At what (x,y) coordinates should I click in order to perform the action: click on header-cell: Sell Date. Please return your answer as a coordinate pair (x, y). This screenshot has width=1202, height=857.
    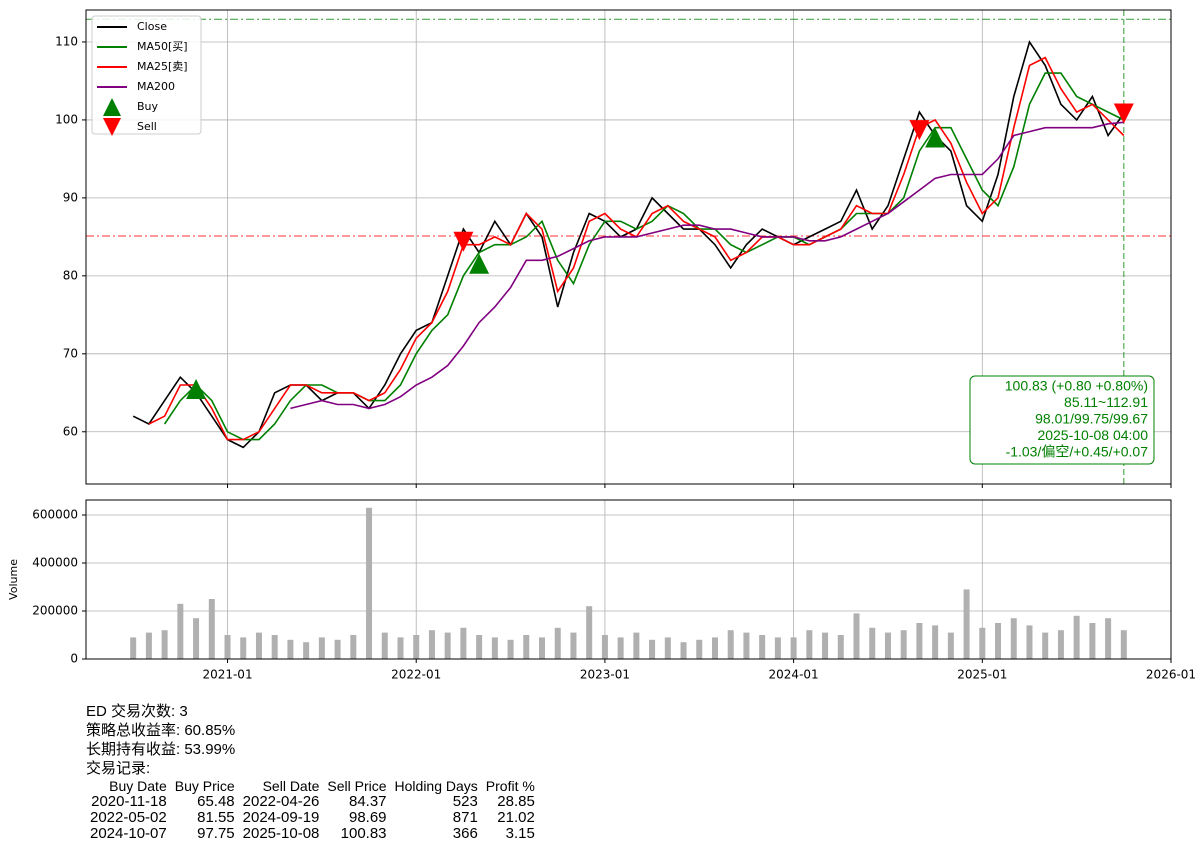
    Looking at the image, I should click on (291, 786).